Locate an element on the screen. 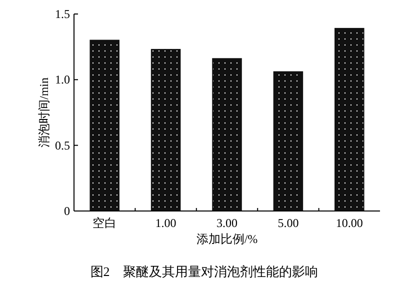 This screenshot has width=408, height=292. y-tick-label: 0 is located at coordinates (67, 211).